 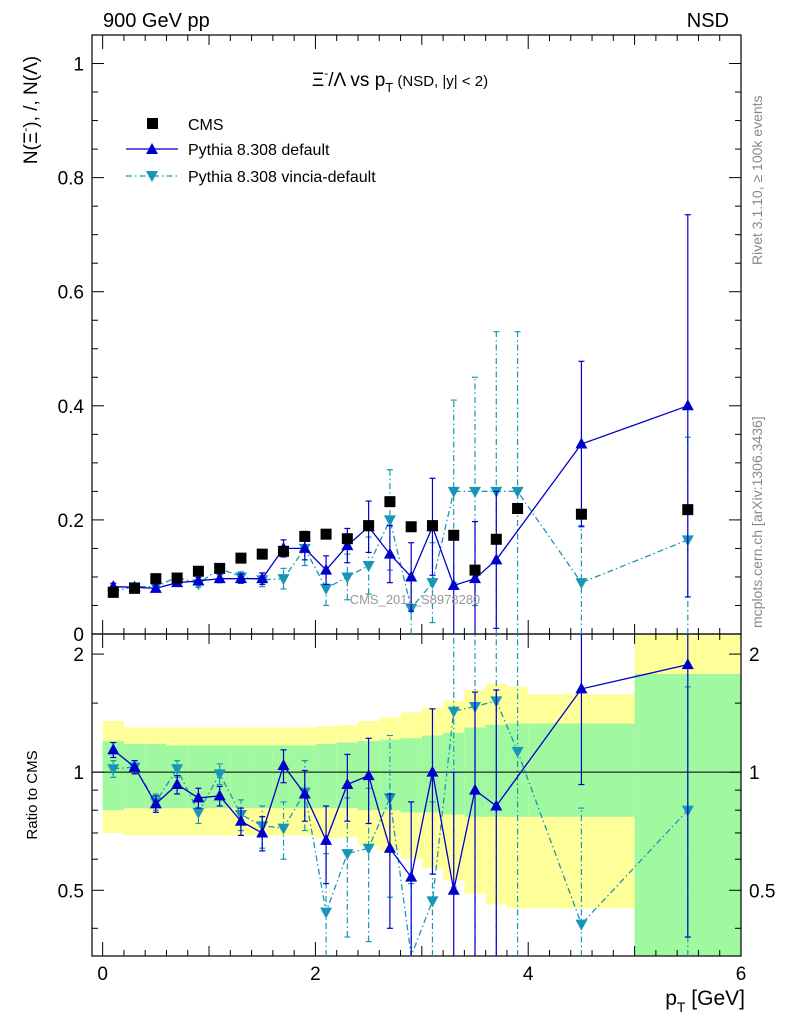 What do you see at coordinates (32, 794) in the screenshot?
I see `ratio-y-axis-label: Ratio to CMS` at bounding box center [32, 794].